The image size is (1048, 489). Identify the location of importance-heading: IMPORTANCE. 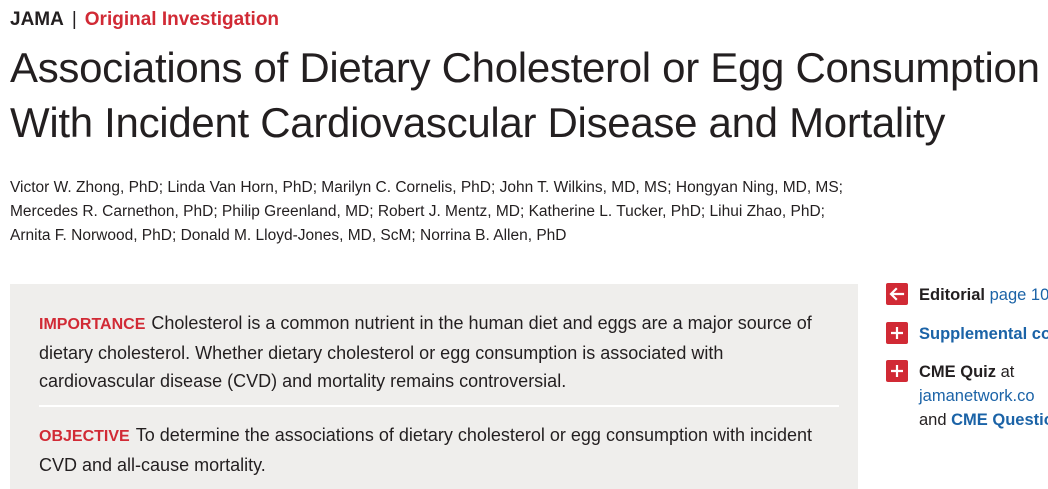
(92, 324).